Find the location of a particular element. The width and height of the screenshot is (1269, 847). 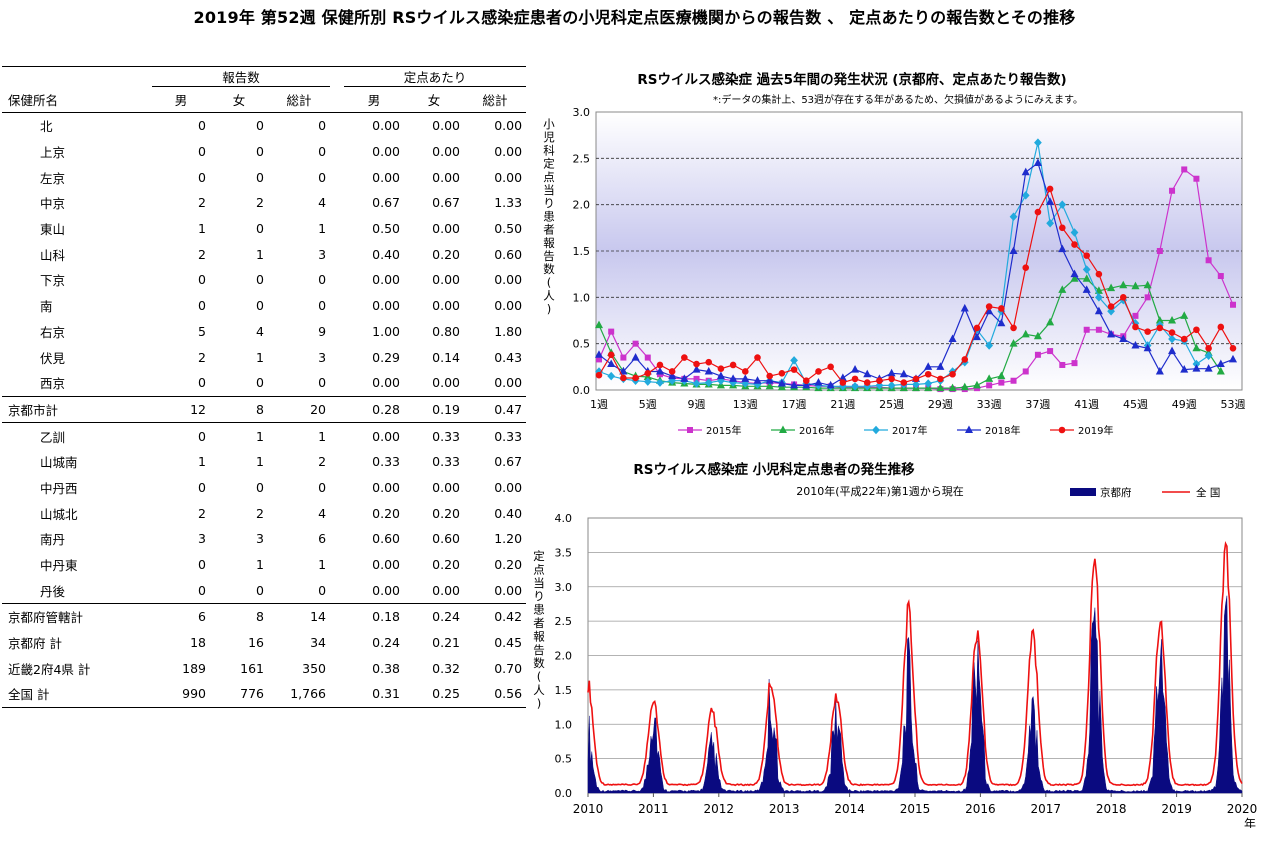

per-sentinel-cell: 0.56 is located at coordinates (495, 694).